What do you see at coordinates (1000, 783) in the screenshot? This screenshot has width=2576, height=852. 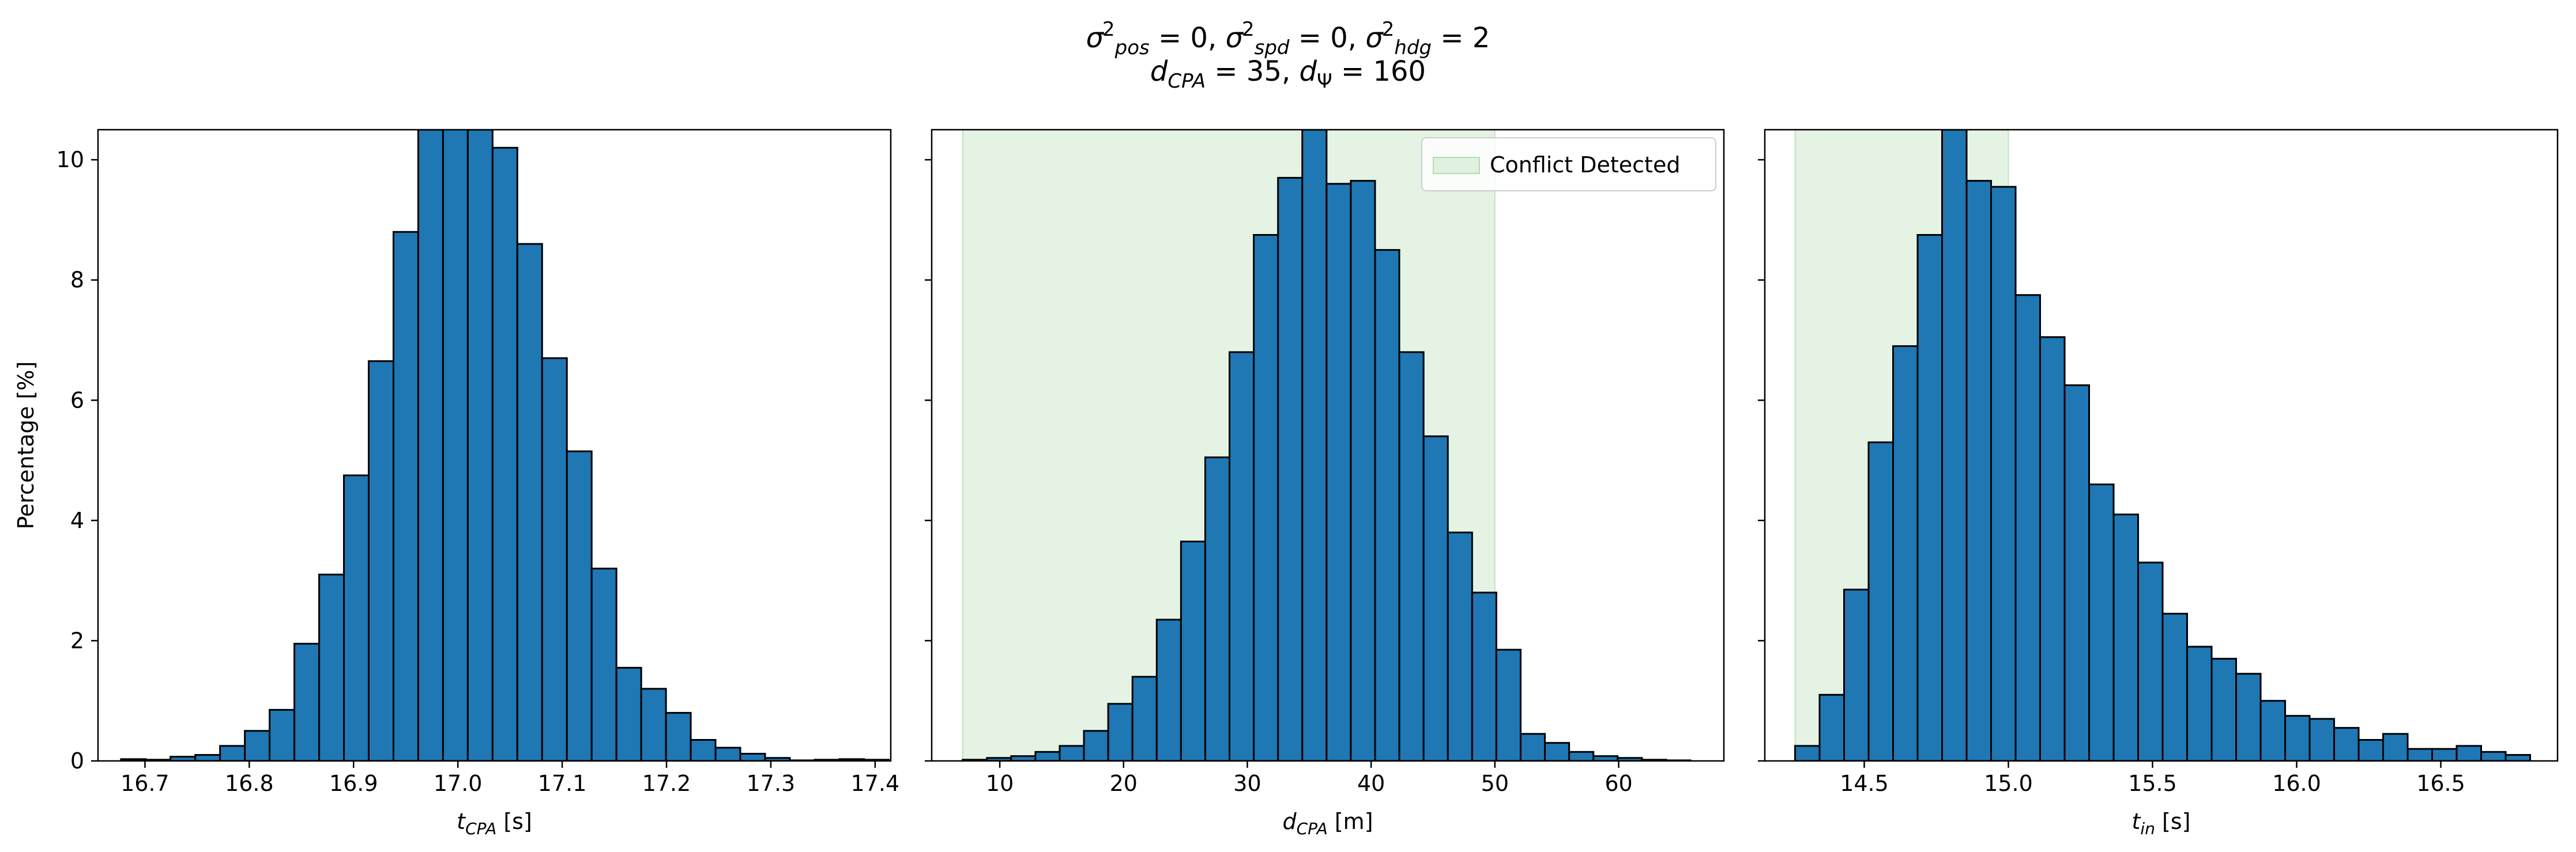 I see `panel-middle-xtick-label: 10` at bounding box center [1000, 783].